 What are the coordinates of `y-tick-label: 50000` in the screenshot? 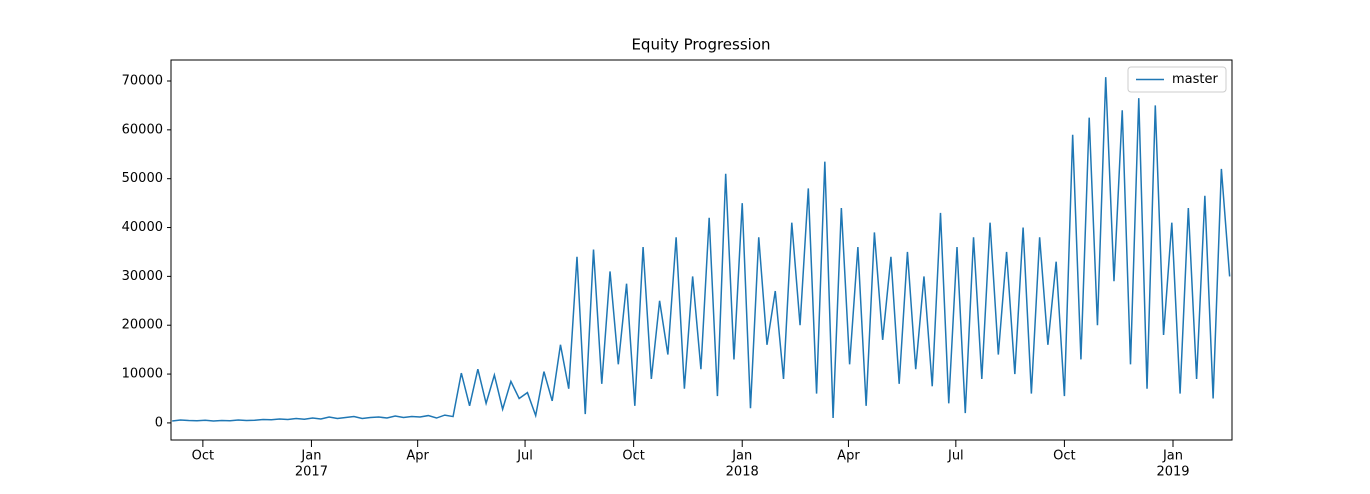 It's located at (142, 178).